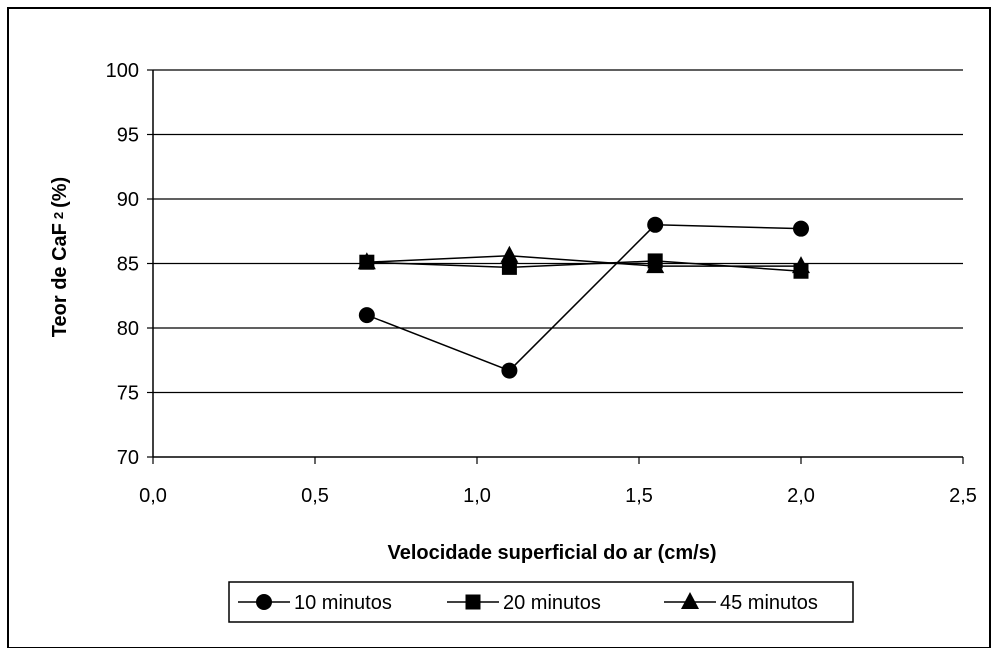  Describe the element at coordinates (128, 265) in the screenshot. I see `y-tick-label: 85` at that location.